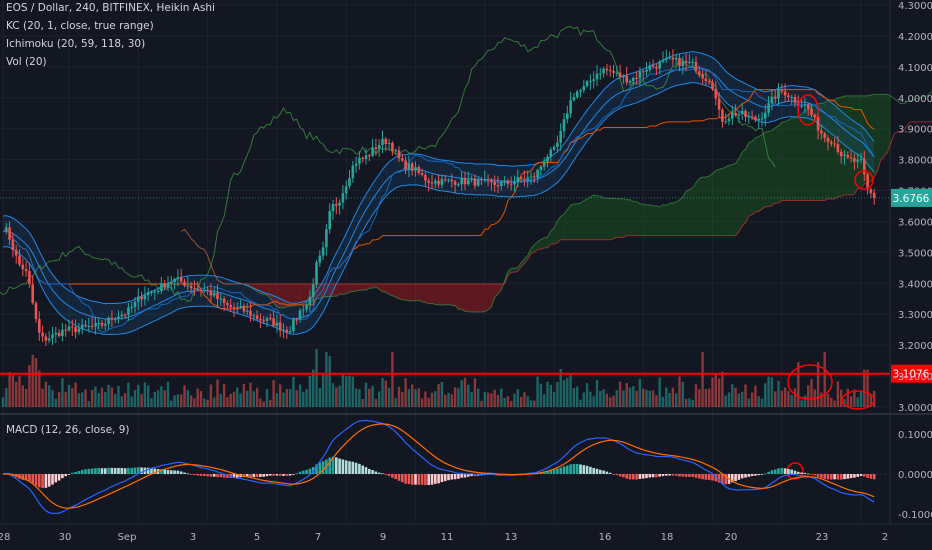 The height and width of the screenshot is (550, 932). I want to click on indicator-volume: Vol (20), so click(26, 62).